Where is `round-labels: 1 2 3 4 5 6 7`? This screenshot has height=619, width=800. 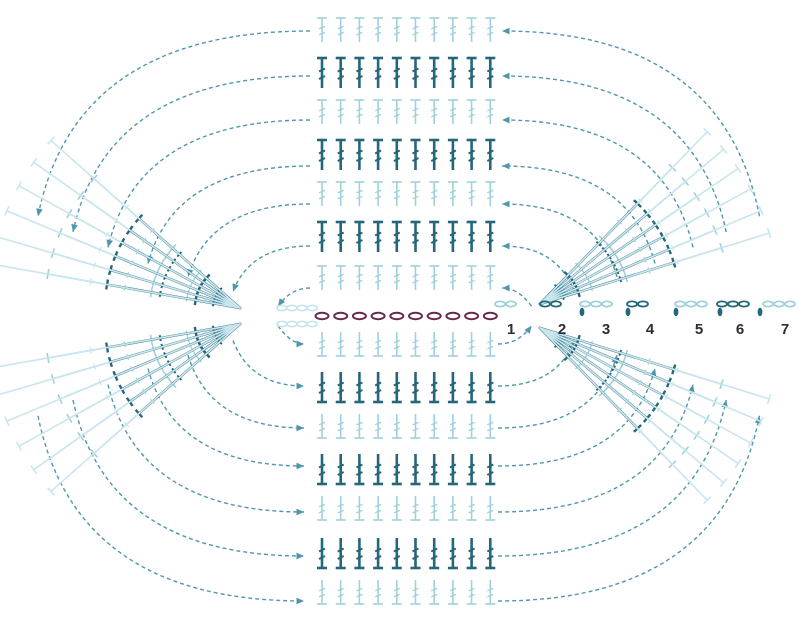
round-labels: 1 2 3 4 5 6 7 is located at coordinates (648, 329).